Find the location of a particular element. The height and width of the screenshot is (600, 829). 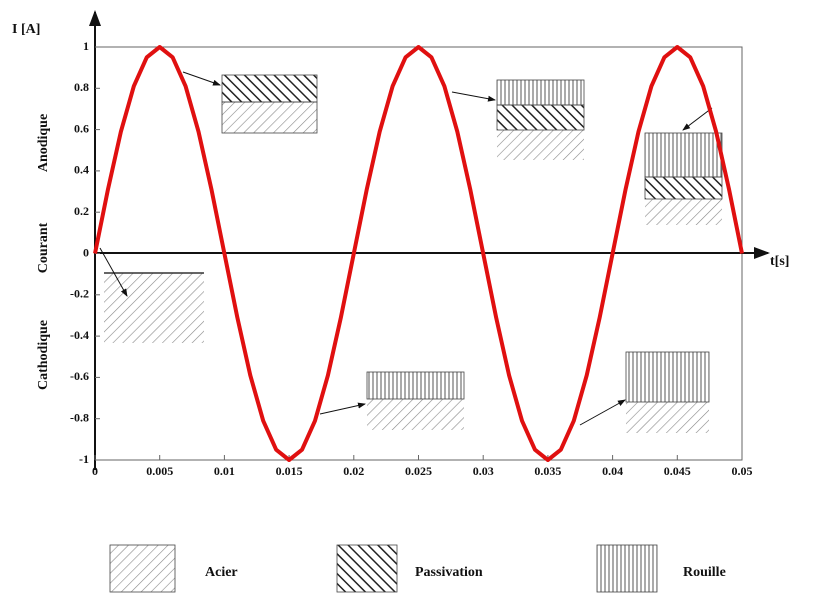

x-label: t[s] is located at coordinates (779, 261).